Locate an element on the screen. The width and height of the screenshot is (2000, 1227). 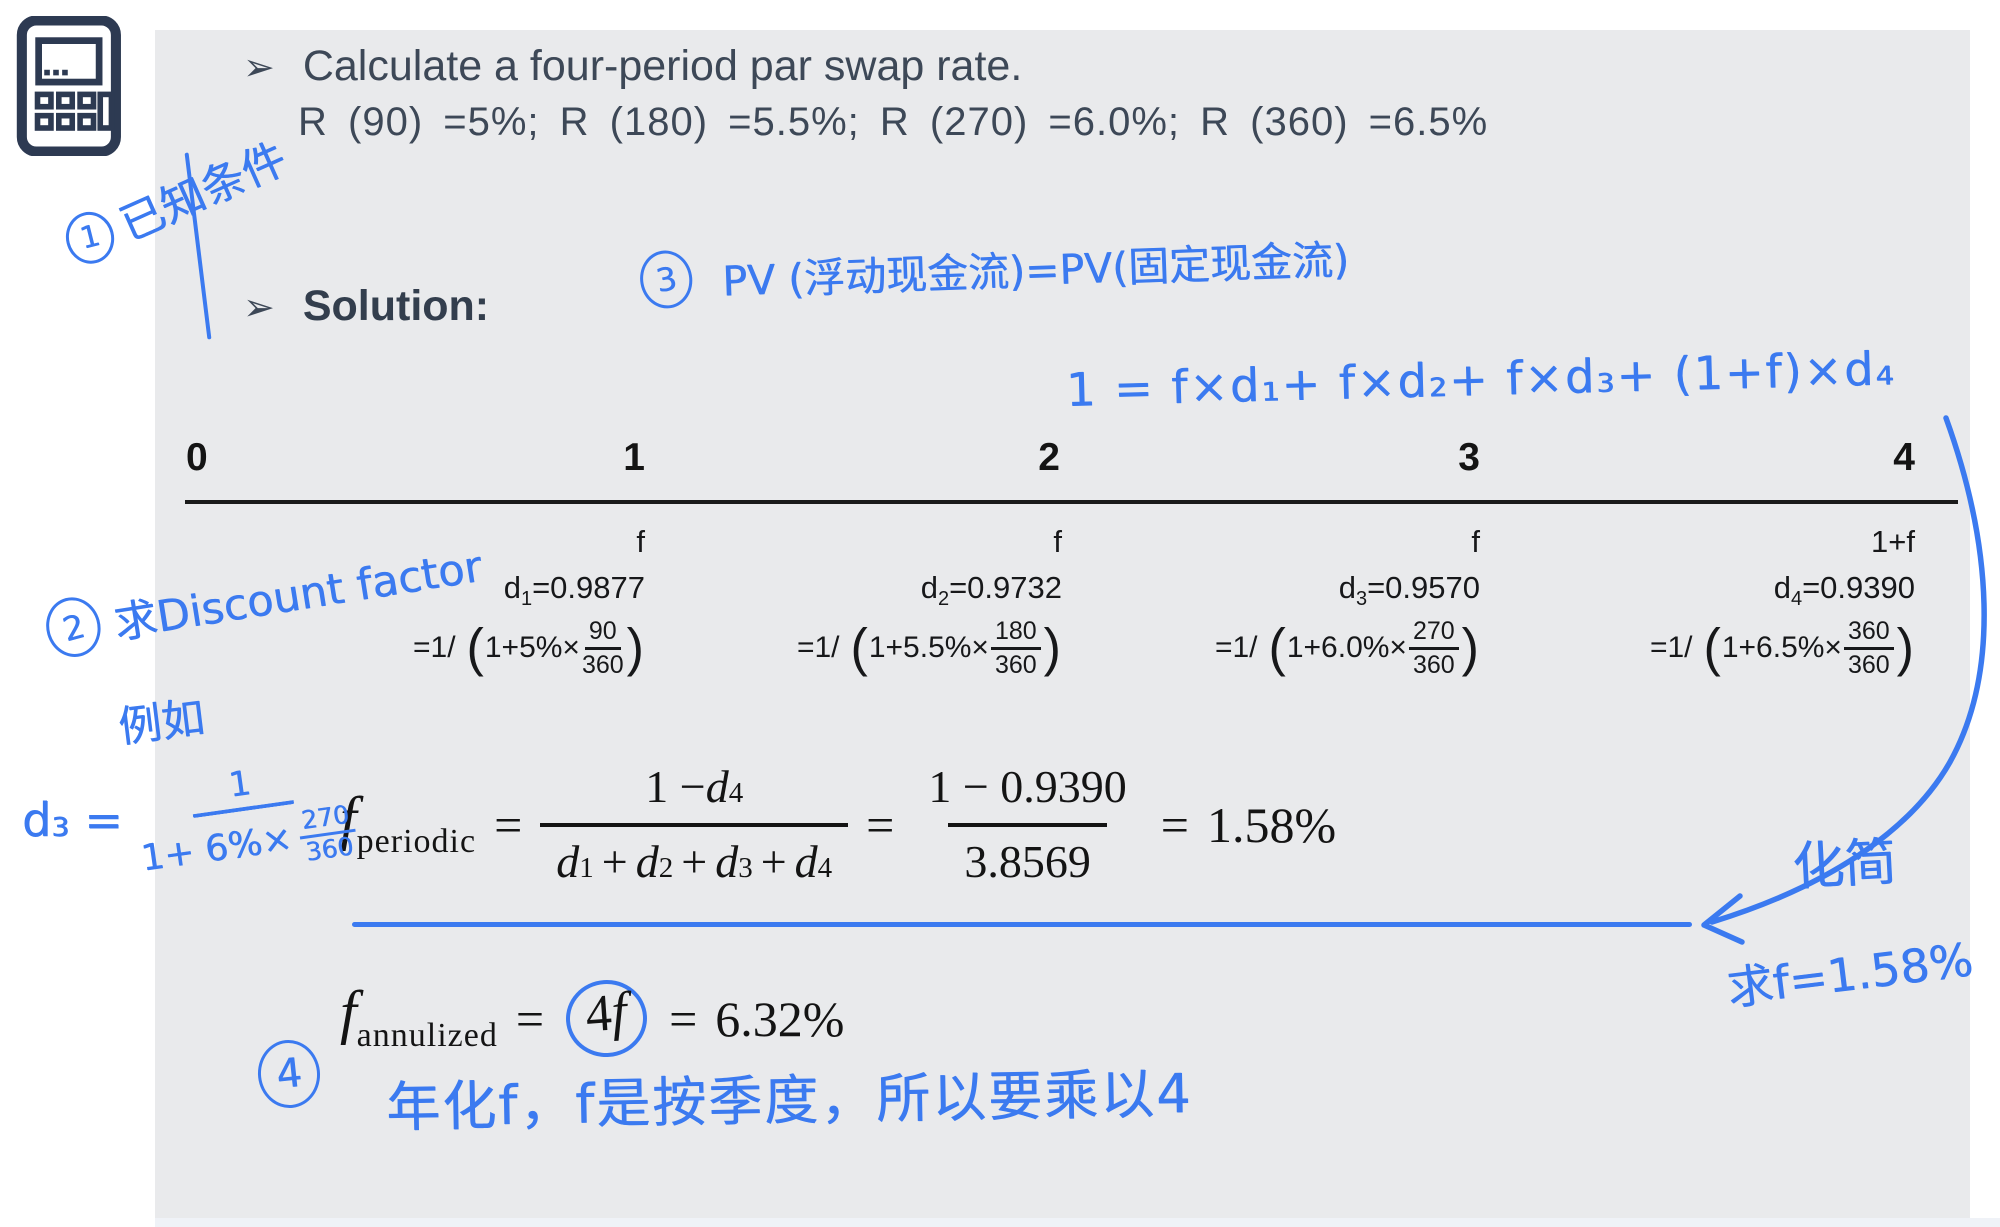
fraction: 270 360 is located at coordinates (1433, 648).